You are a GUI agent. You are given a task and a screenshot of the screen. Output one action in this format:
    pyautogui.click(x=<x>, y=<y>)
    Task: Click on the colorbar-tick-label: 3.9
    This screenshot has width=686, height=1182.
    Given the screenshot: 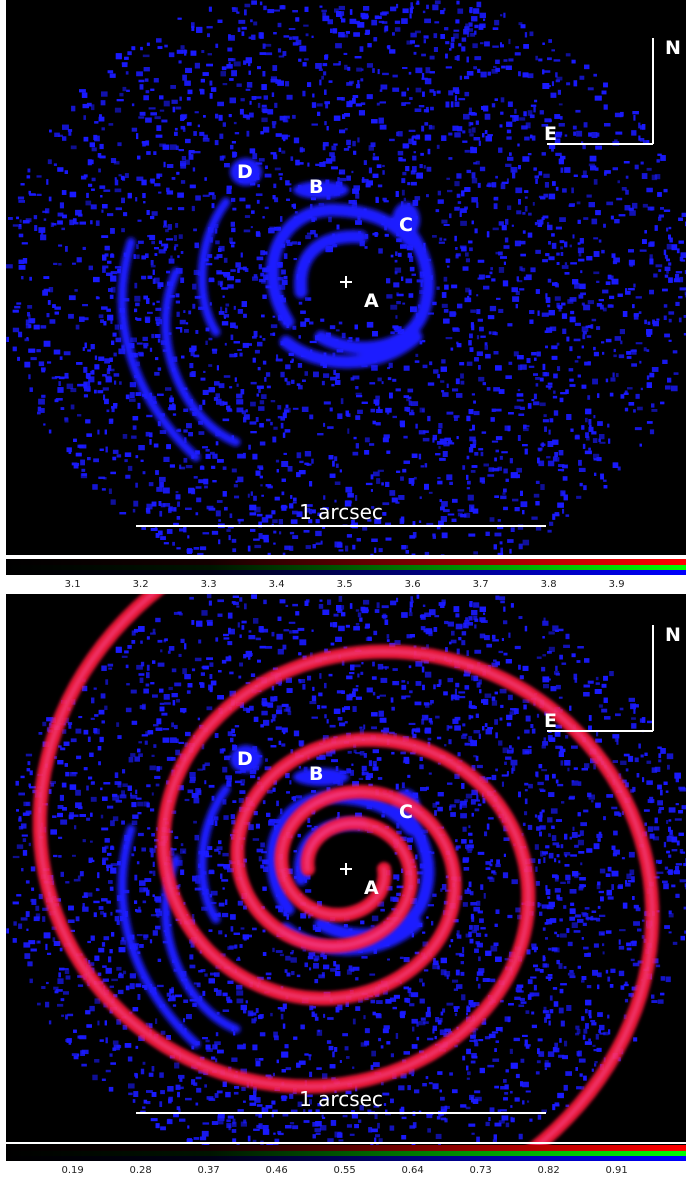 What is the action you would take?
    pyautogui.click(x=616, y=584)
    